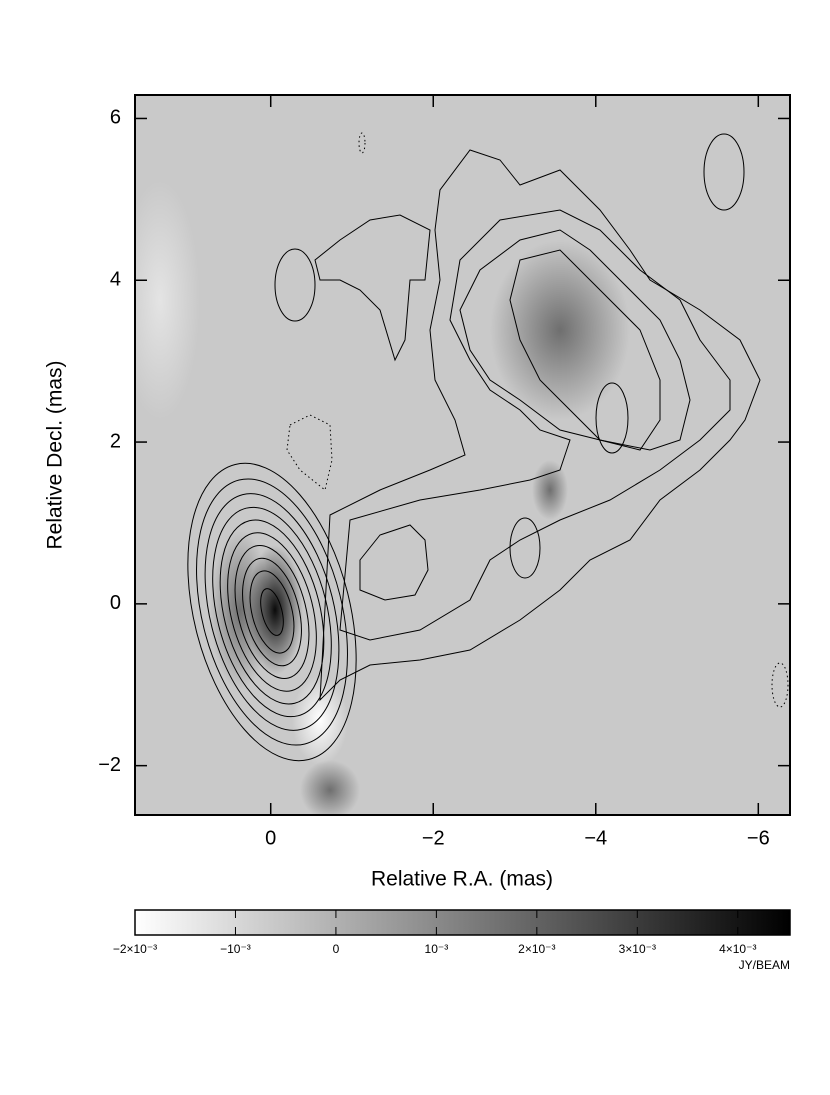 Image resolution: width=830 pixels, height=1095 pixels. What do you see at coordinates (536, 949) in the screenshot?
I see `colorbar-tick-label: 2×10⁻³` at bounding box center [536, 949].